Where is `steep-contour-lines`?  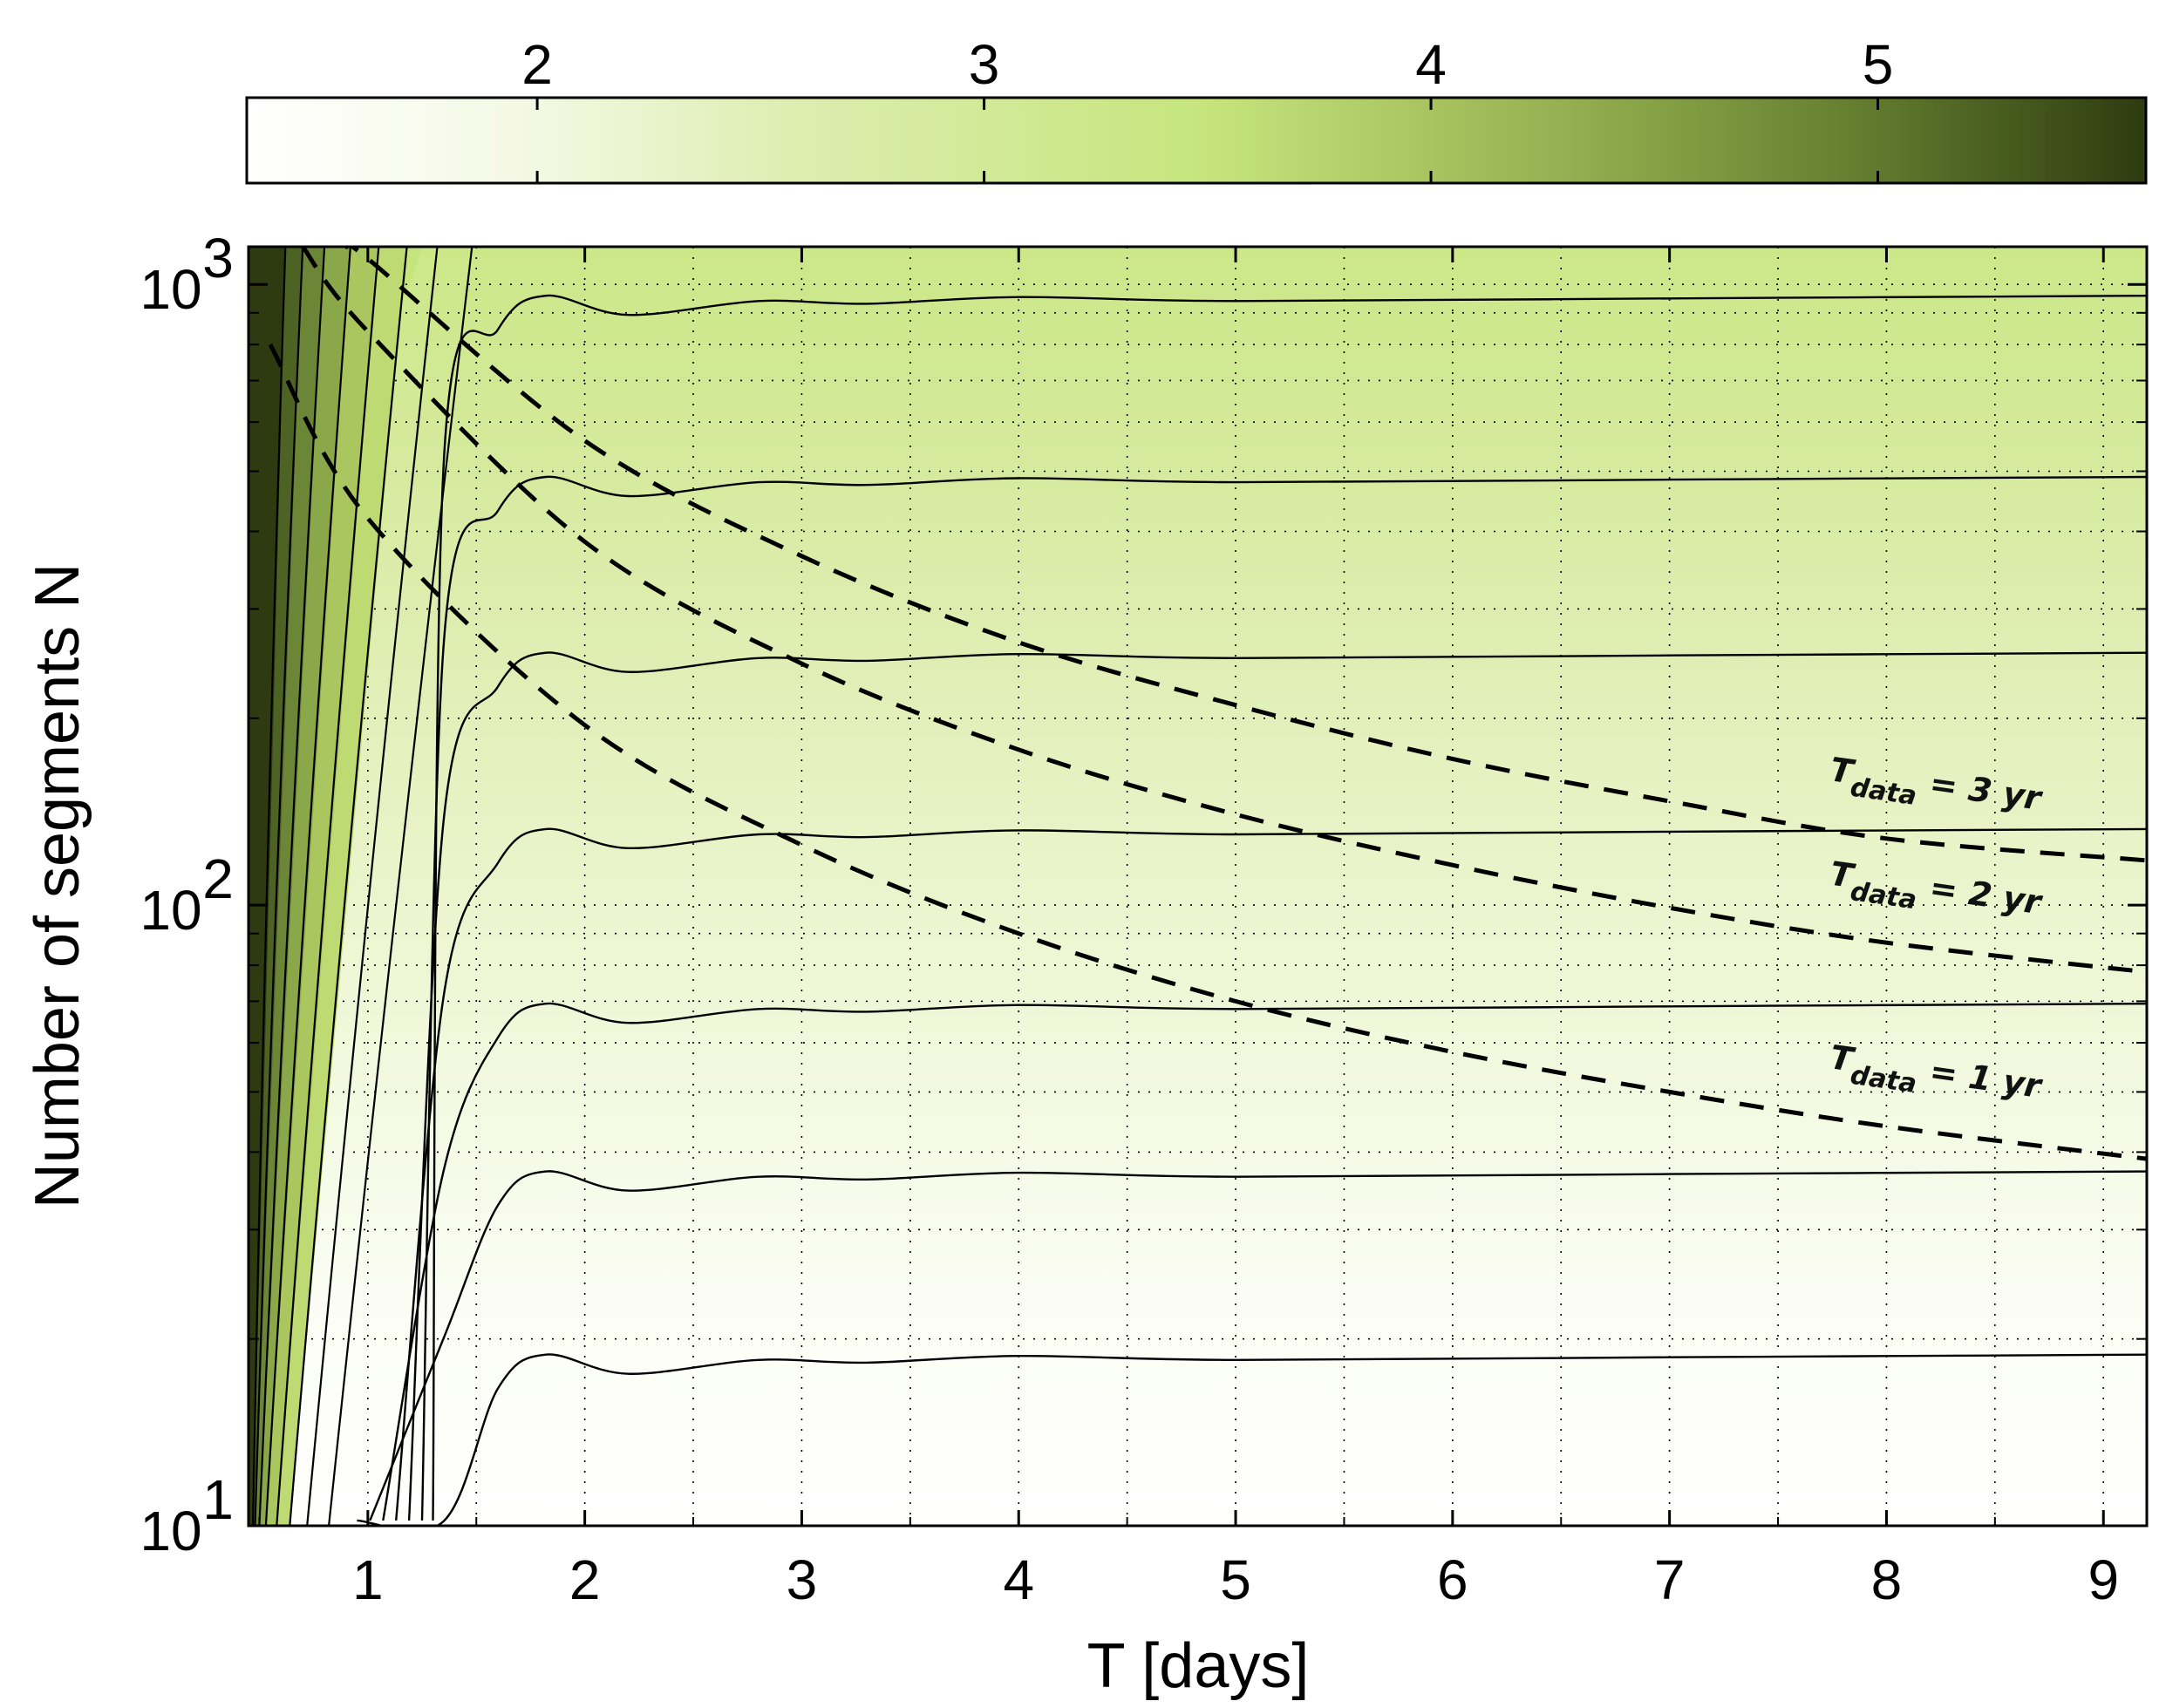 steep-contour-lines is located at coordinates (361, 887).